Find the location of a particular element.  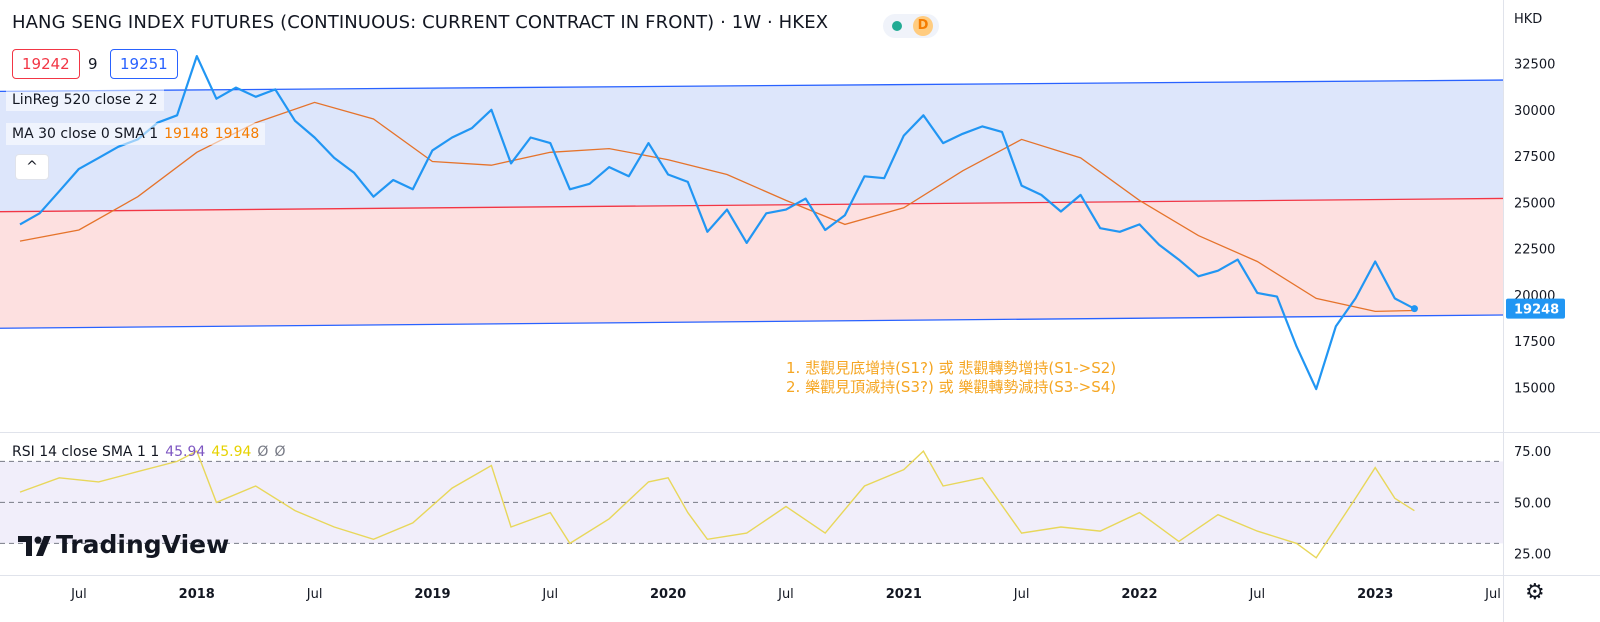

last-price-dot is located at coordinates (1414, 309).